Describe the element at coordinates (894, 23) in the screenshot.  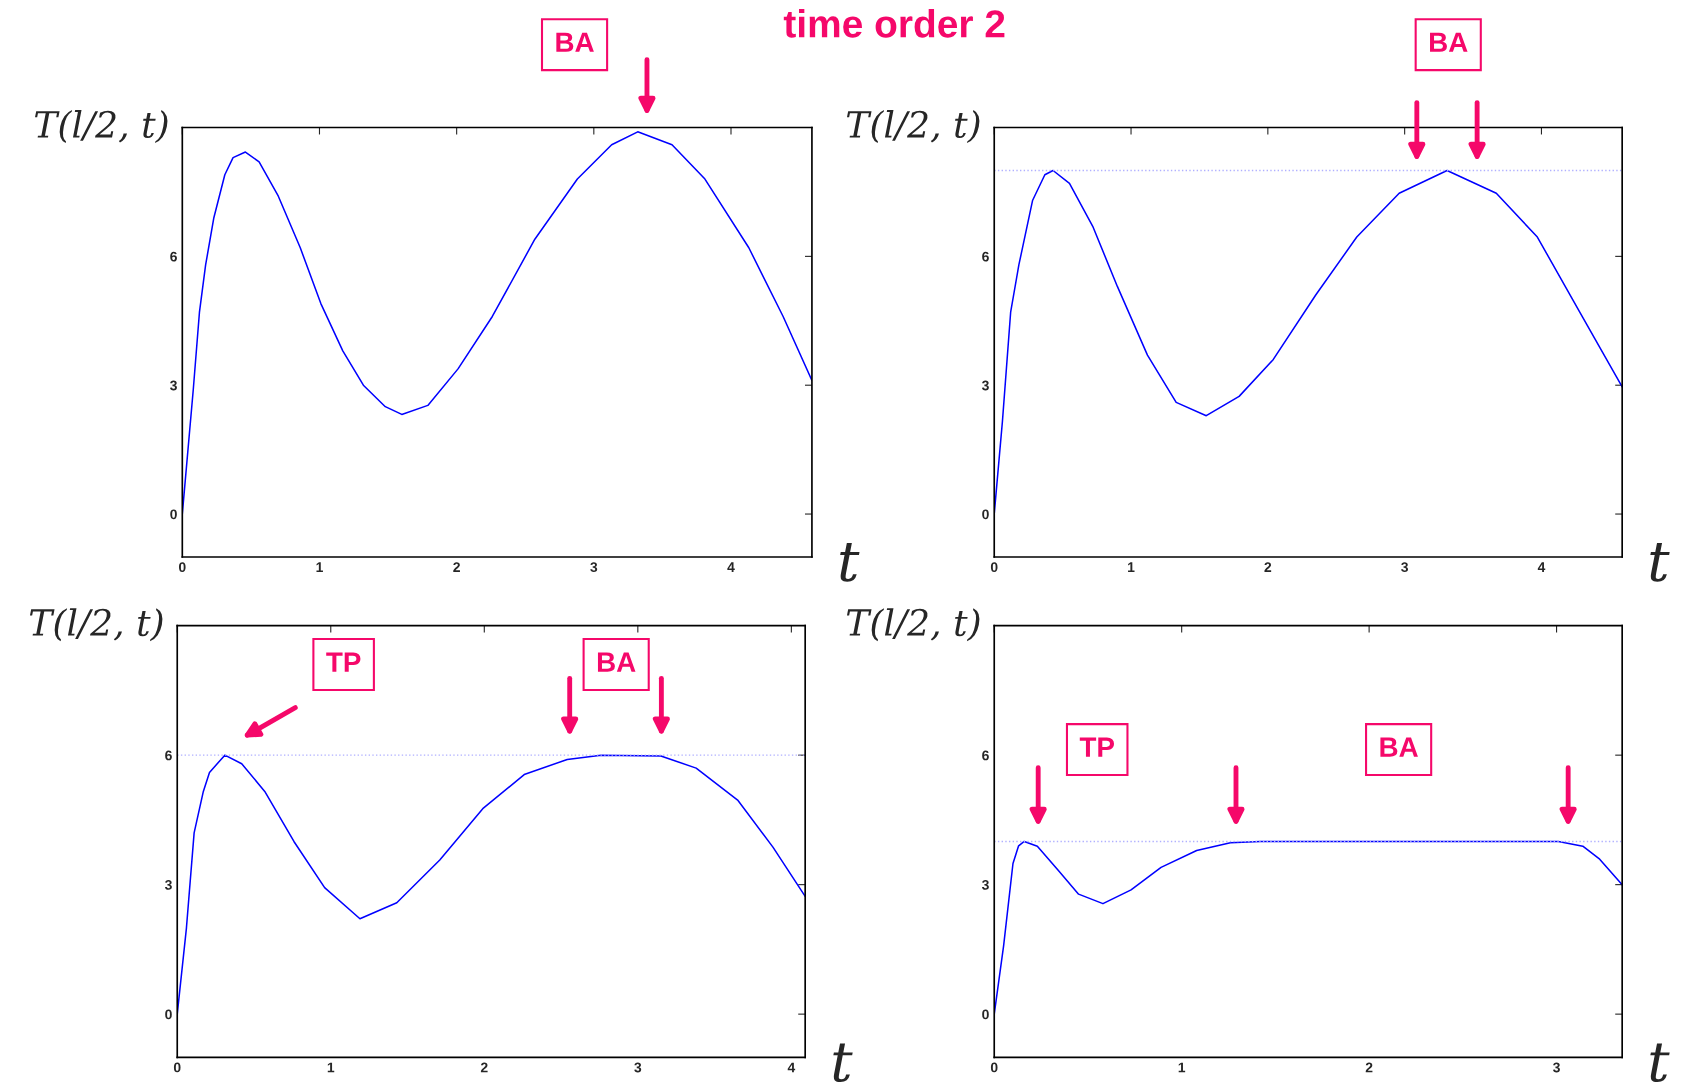
I see `text: time order 2` at that location.